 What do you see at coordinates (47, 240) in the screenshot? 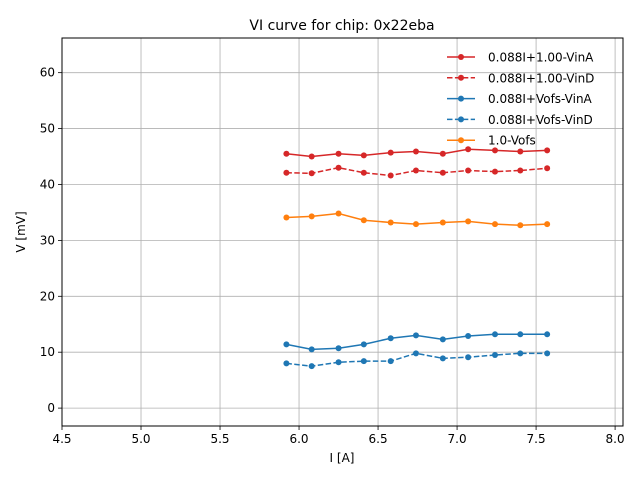
I see `y-tick-label: 30` at bounding box center [47, 240].